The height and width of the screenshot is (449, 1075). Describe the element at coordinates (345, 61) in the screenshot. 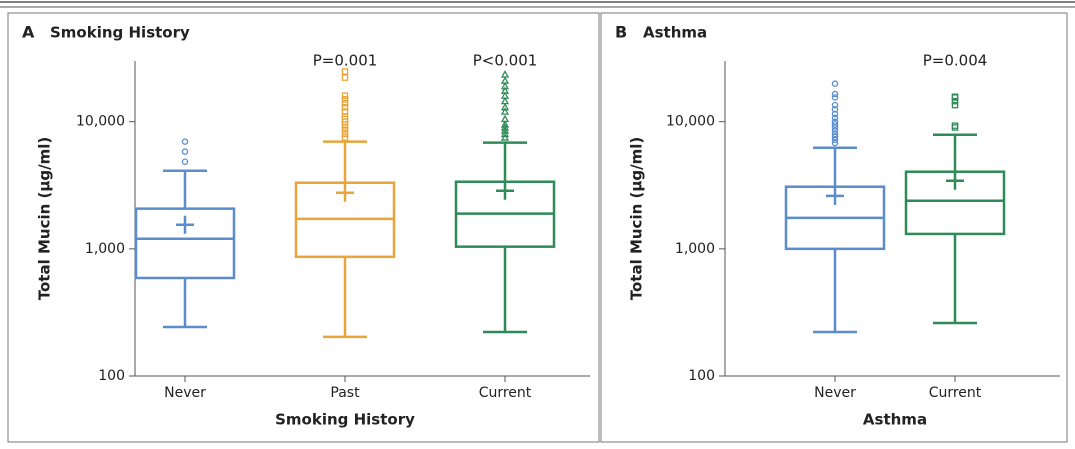

I see `p-value: P=0.001` at that location.